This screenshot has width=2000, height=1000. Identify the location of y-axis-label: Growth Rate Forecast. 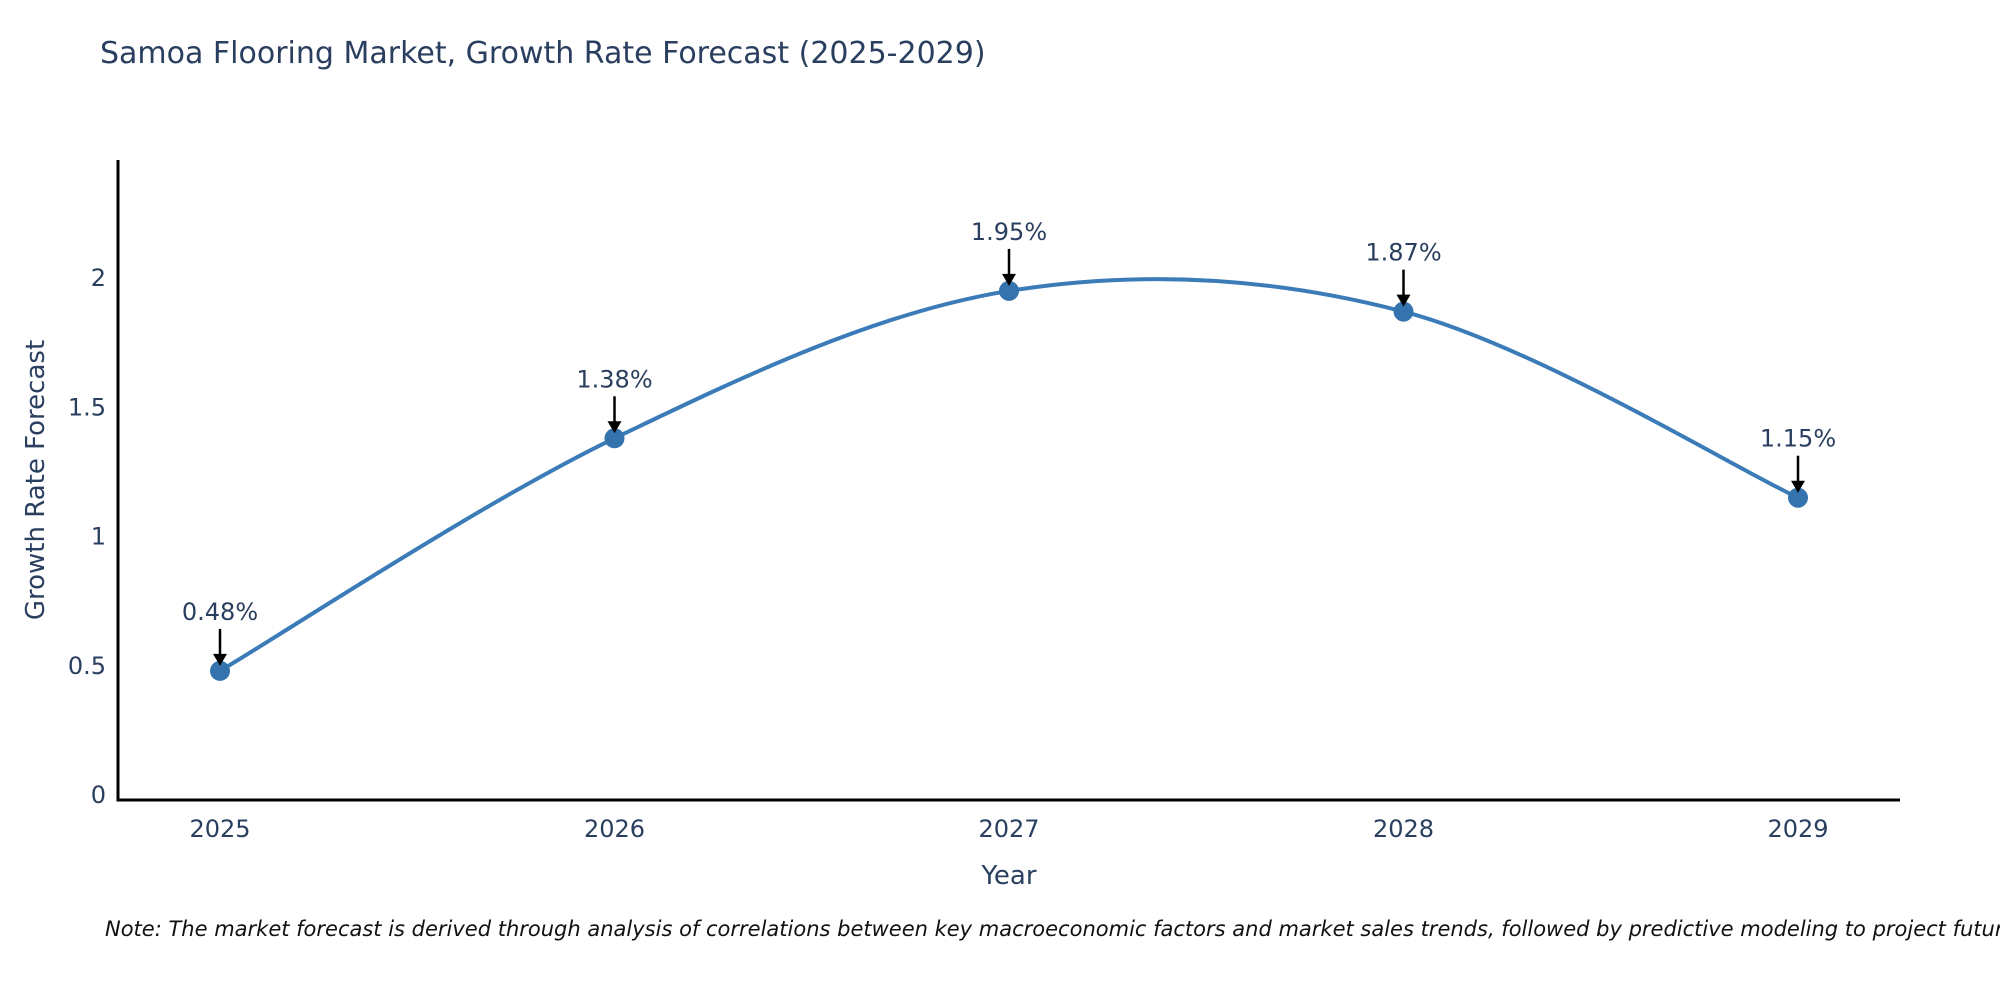
(36, 480).